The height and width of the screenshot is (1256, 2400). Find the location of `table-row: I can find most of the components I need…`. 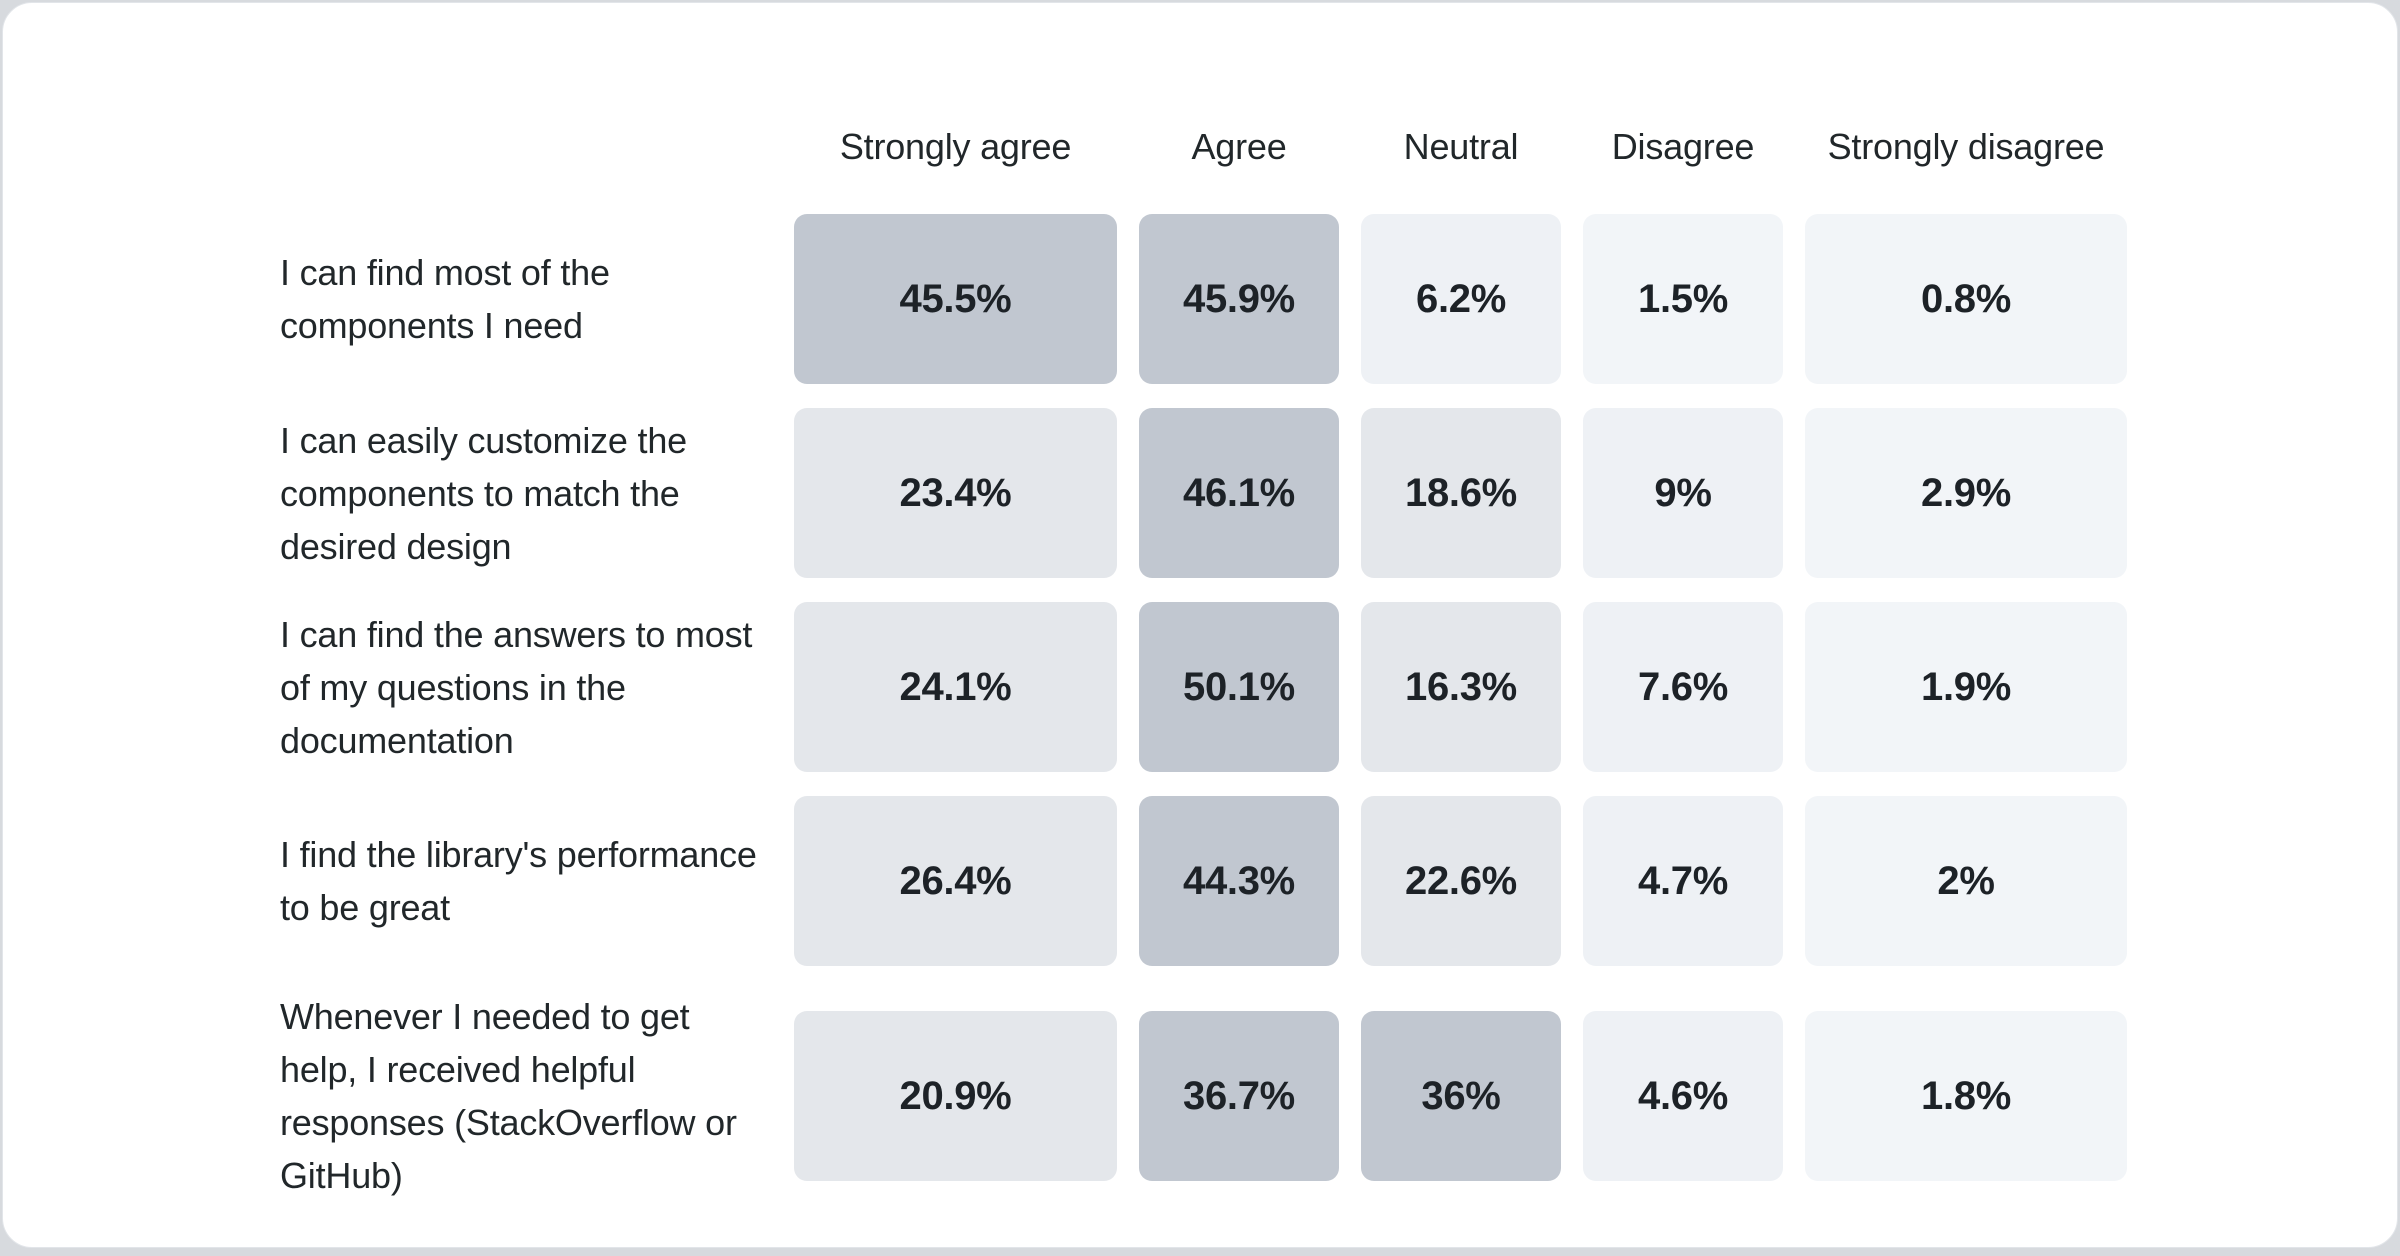

table-row: I can find most of the components I need… is located at coordinates (1203, 299).